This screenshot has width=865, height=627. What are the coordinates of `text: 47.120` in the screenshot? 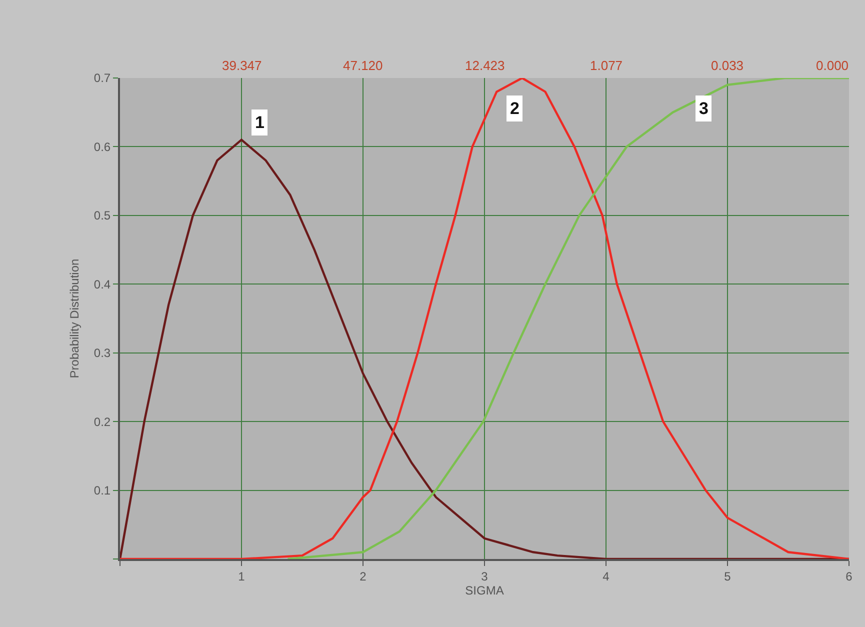 It's located at (363, 65).